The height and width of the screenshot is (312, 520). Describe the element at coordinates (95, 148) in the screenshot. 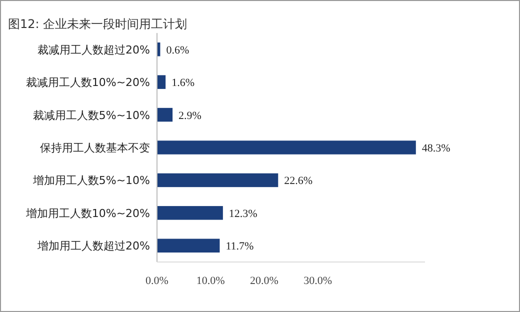

I see `y-tick-label: 保持用工人数基本不变` at that location.